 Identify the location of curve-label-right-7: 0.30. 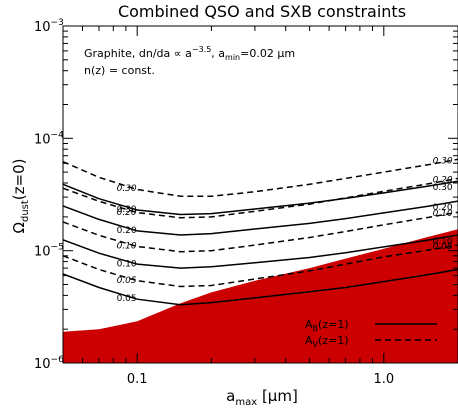
(443, 162).